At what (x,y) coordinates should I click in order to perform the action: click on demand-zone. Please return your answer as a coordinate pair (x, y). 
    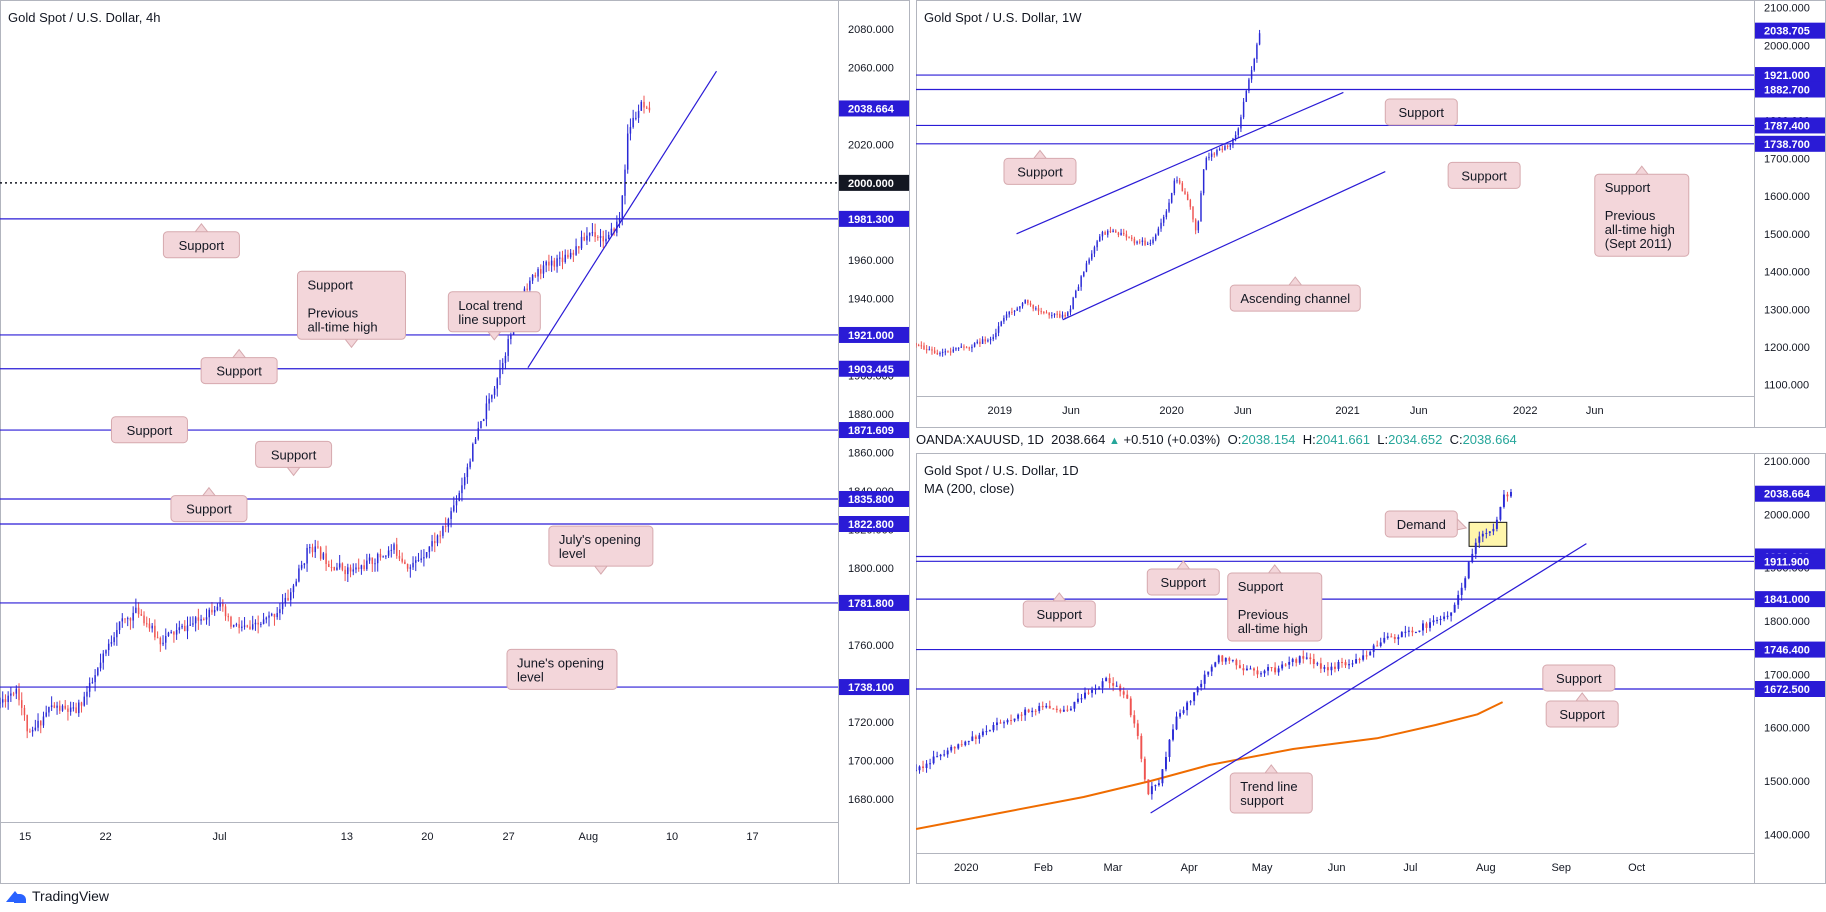
    Looking at the image, I should click on (1488, 534).